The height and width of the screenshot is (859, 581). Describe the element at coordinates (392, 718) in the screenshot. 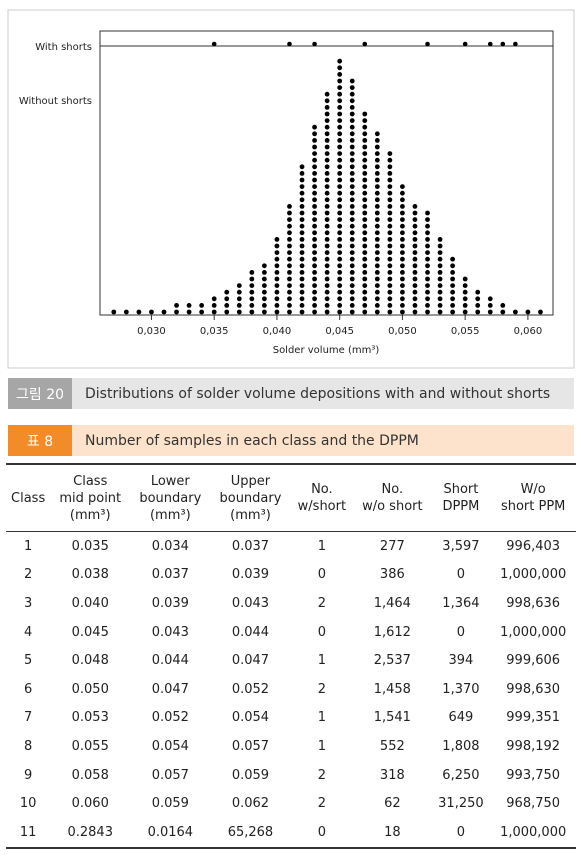

I see `table-cell: 1,541` at that location.